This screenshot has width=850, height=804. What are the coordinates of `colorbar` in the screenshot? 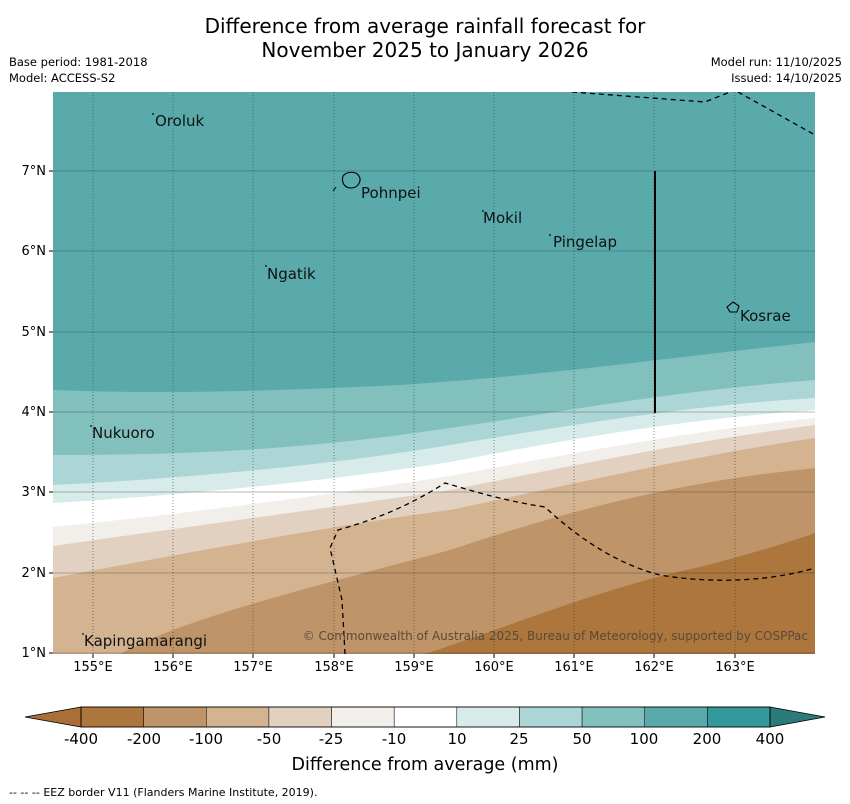 It's located at (425, 717).